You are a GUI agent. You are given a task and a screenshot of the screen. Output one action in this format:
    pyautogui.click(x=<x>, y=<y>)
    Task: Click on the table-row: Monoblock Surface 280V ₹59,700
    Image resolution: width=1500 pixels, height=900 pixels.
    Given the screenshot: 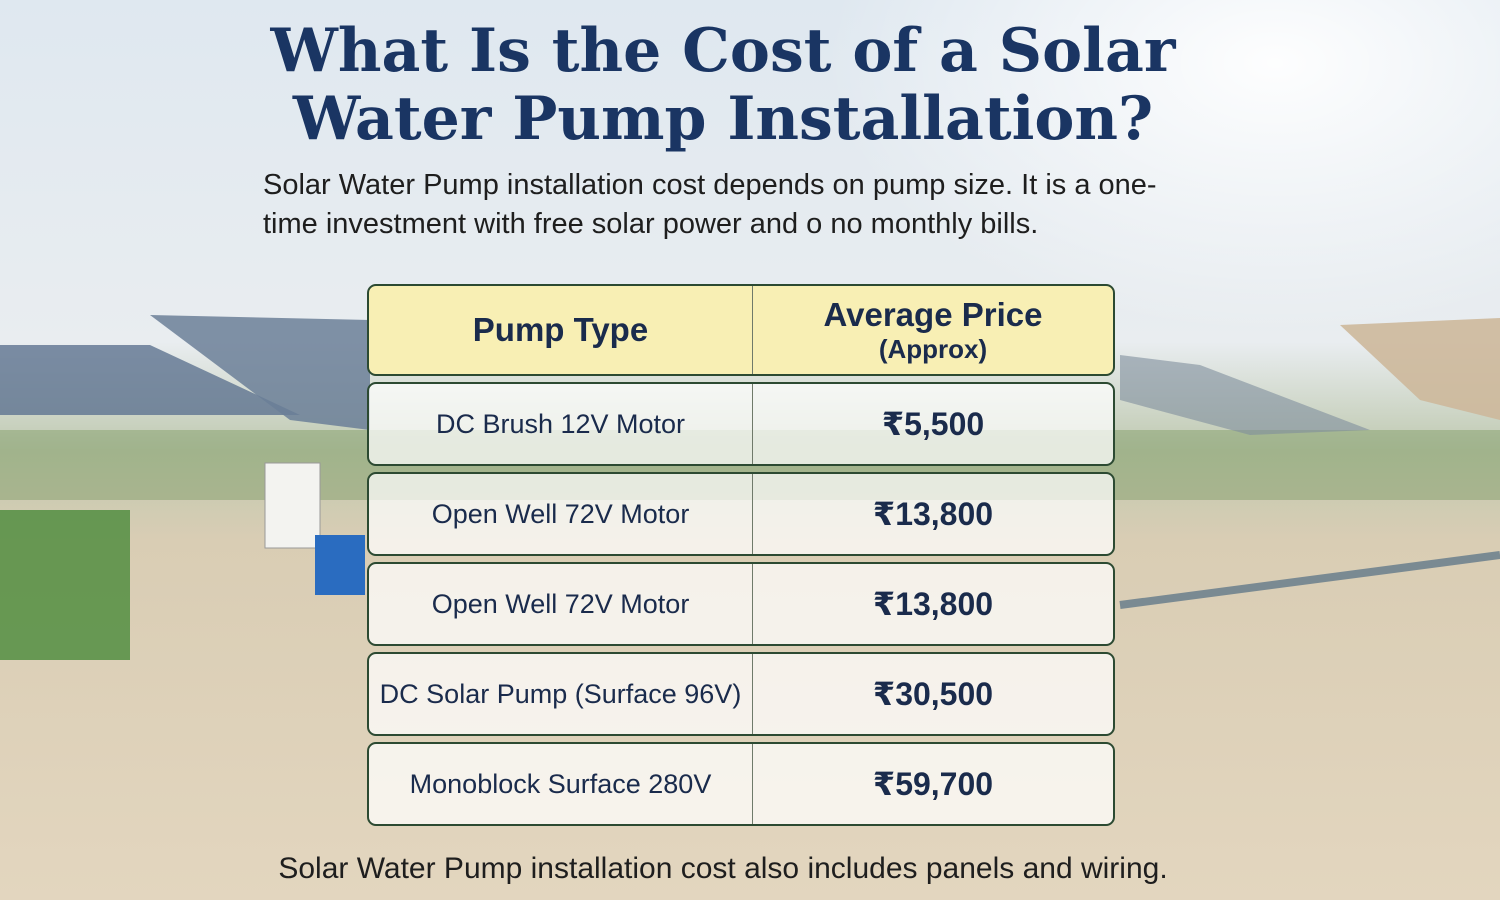 What is the action you would take?
    pyautogui.click(x=741, y=784)
    